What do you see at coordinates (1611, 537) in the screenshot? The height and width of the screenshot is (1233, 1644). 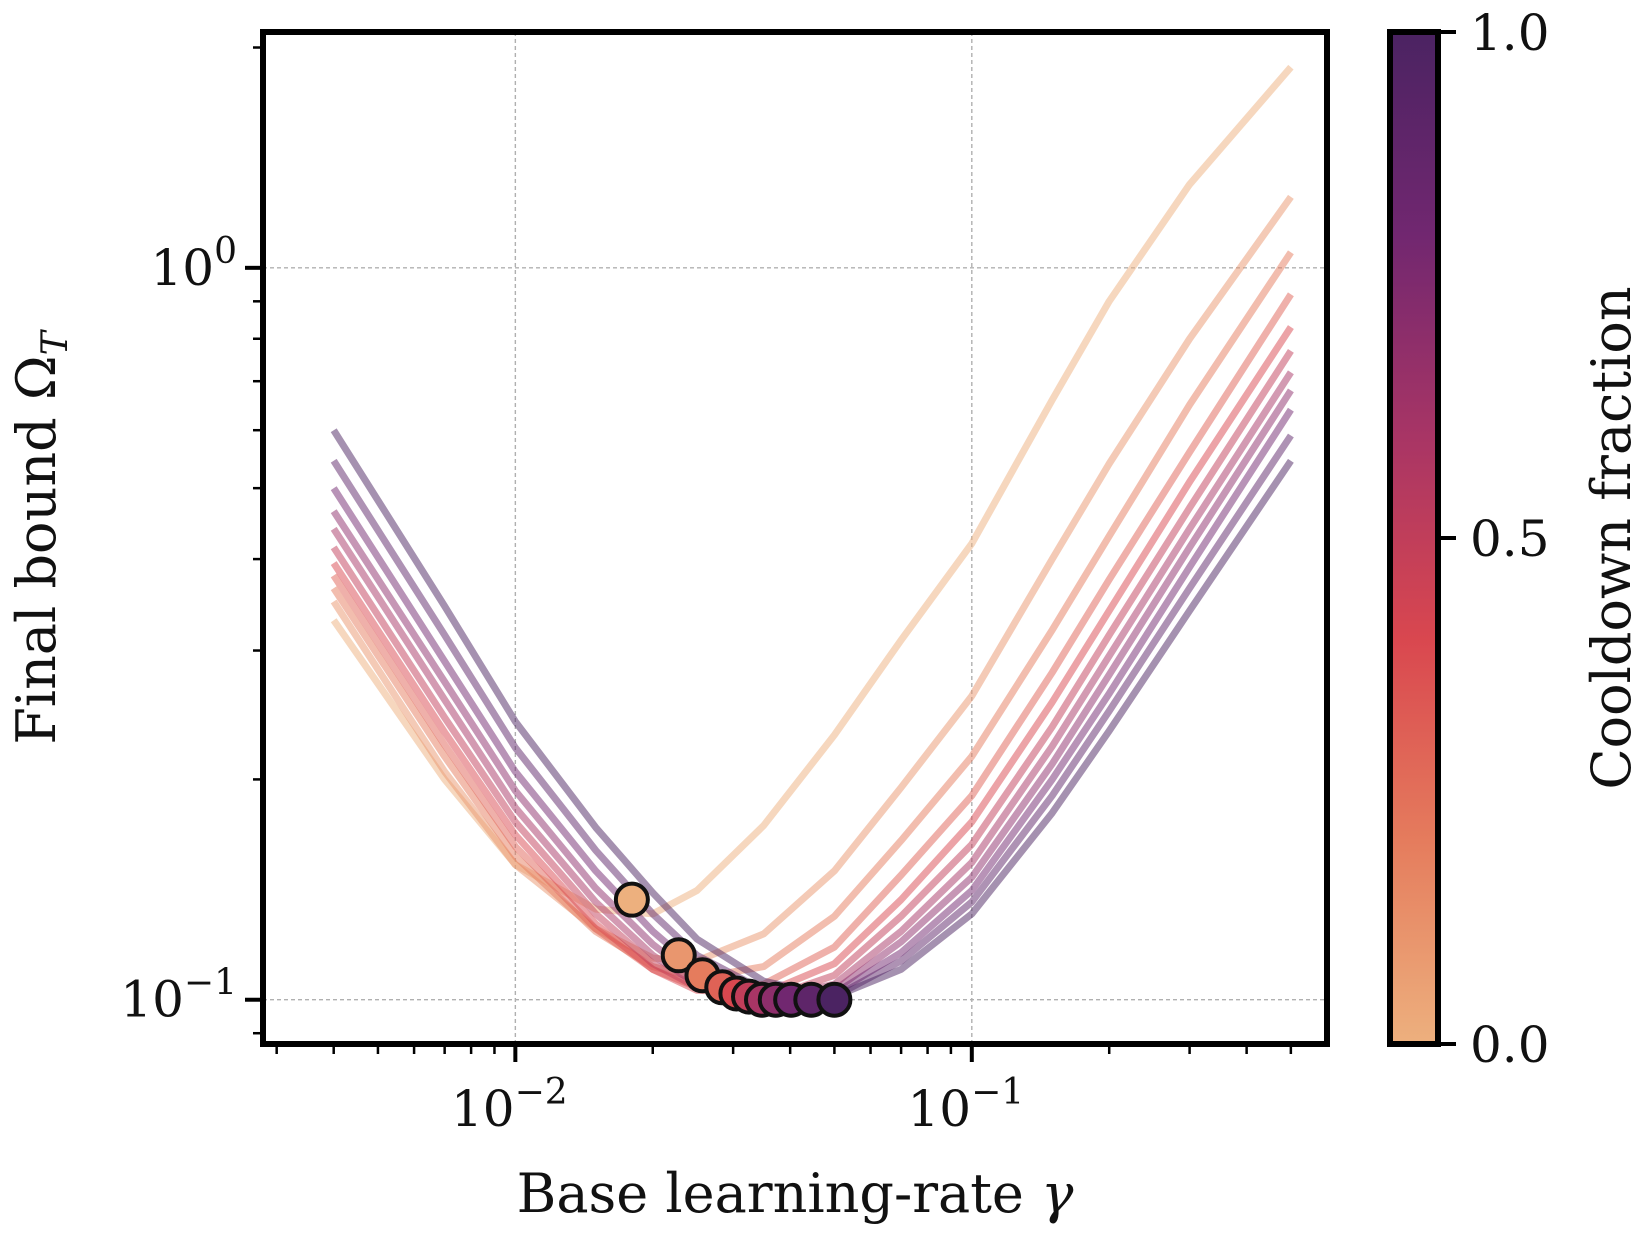 I see `colorbar-label: Cooldown fraction` at bounding box center [1611, 537].